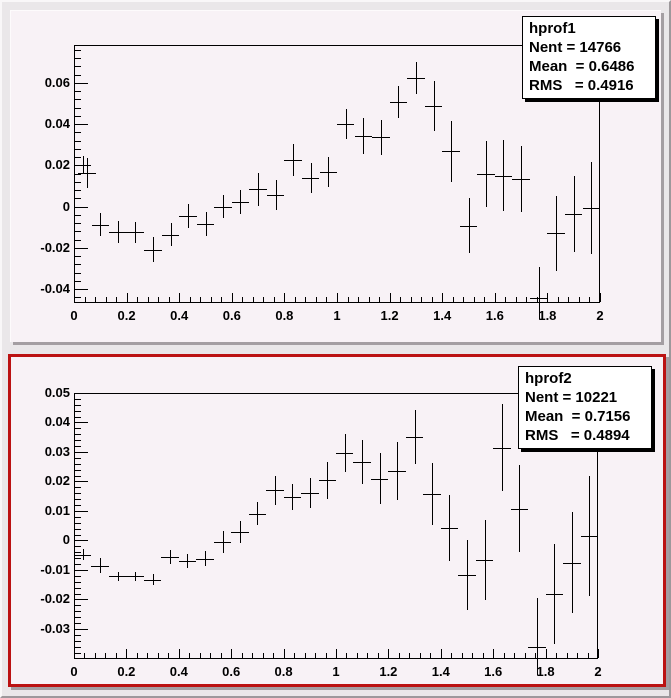 The image size is (671, 698). What do you see at coordinates (126, 671) in the screenshot?
I see `x-tick-label: 0.2` at bounding box center [126, 671].